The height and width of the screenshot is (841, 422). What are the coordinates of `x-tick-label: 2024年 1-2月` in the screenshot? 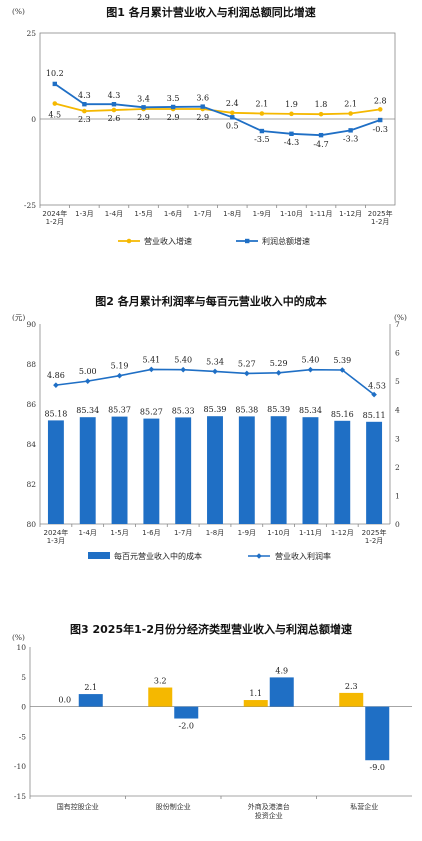 It's located at (54, 217).